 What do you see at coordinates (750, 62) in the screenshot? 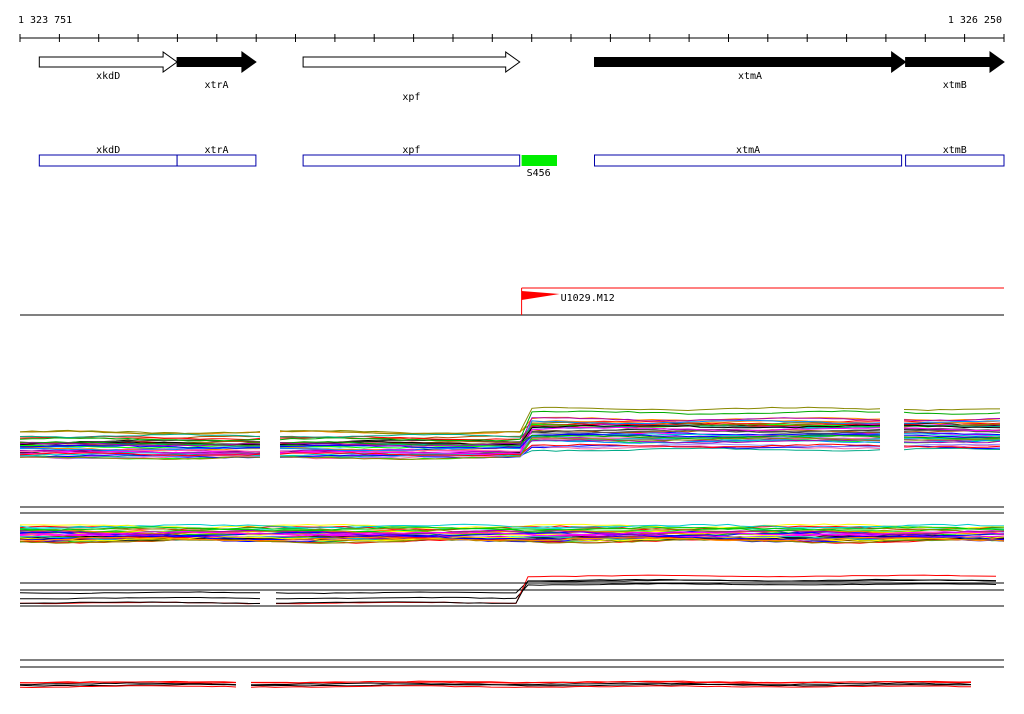
I see `gene-arrow-xtmA` at bounding box center [750, 62].